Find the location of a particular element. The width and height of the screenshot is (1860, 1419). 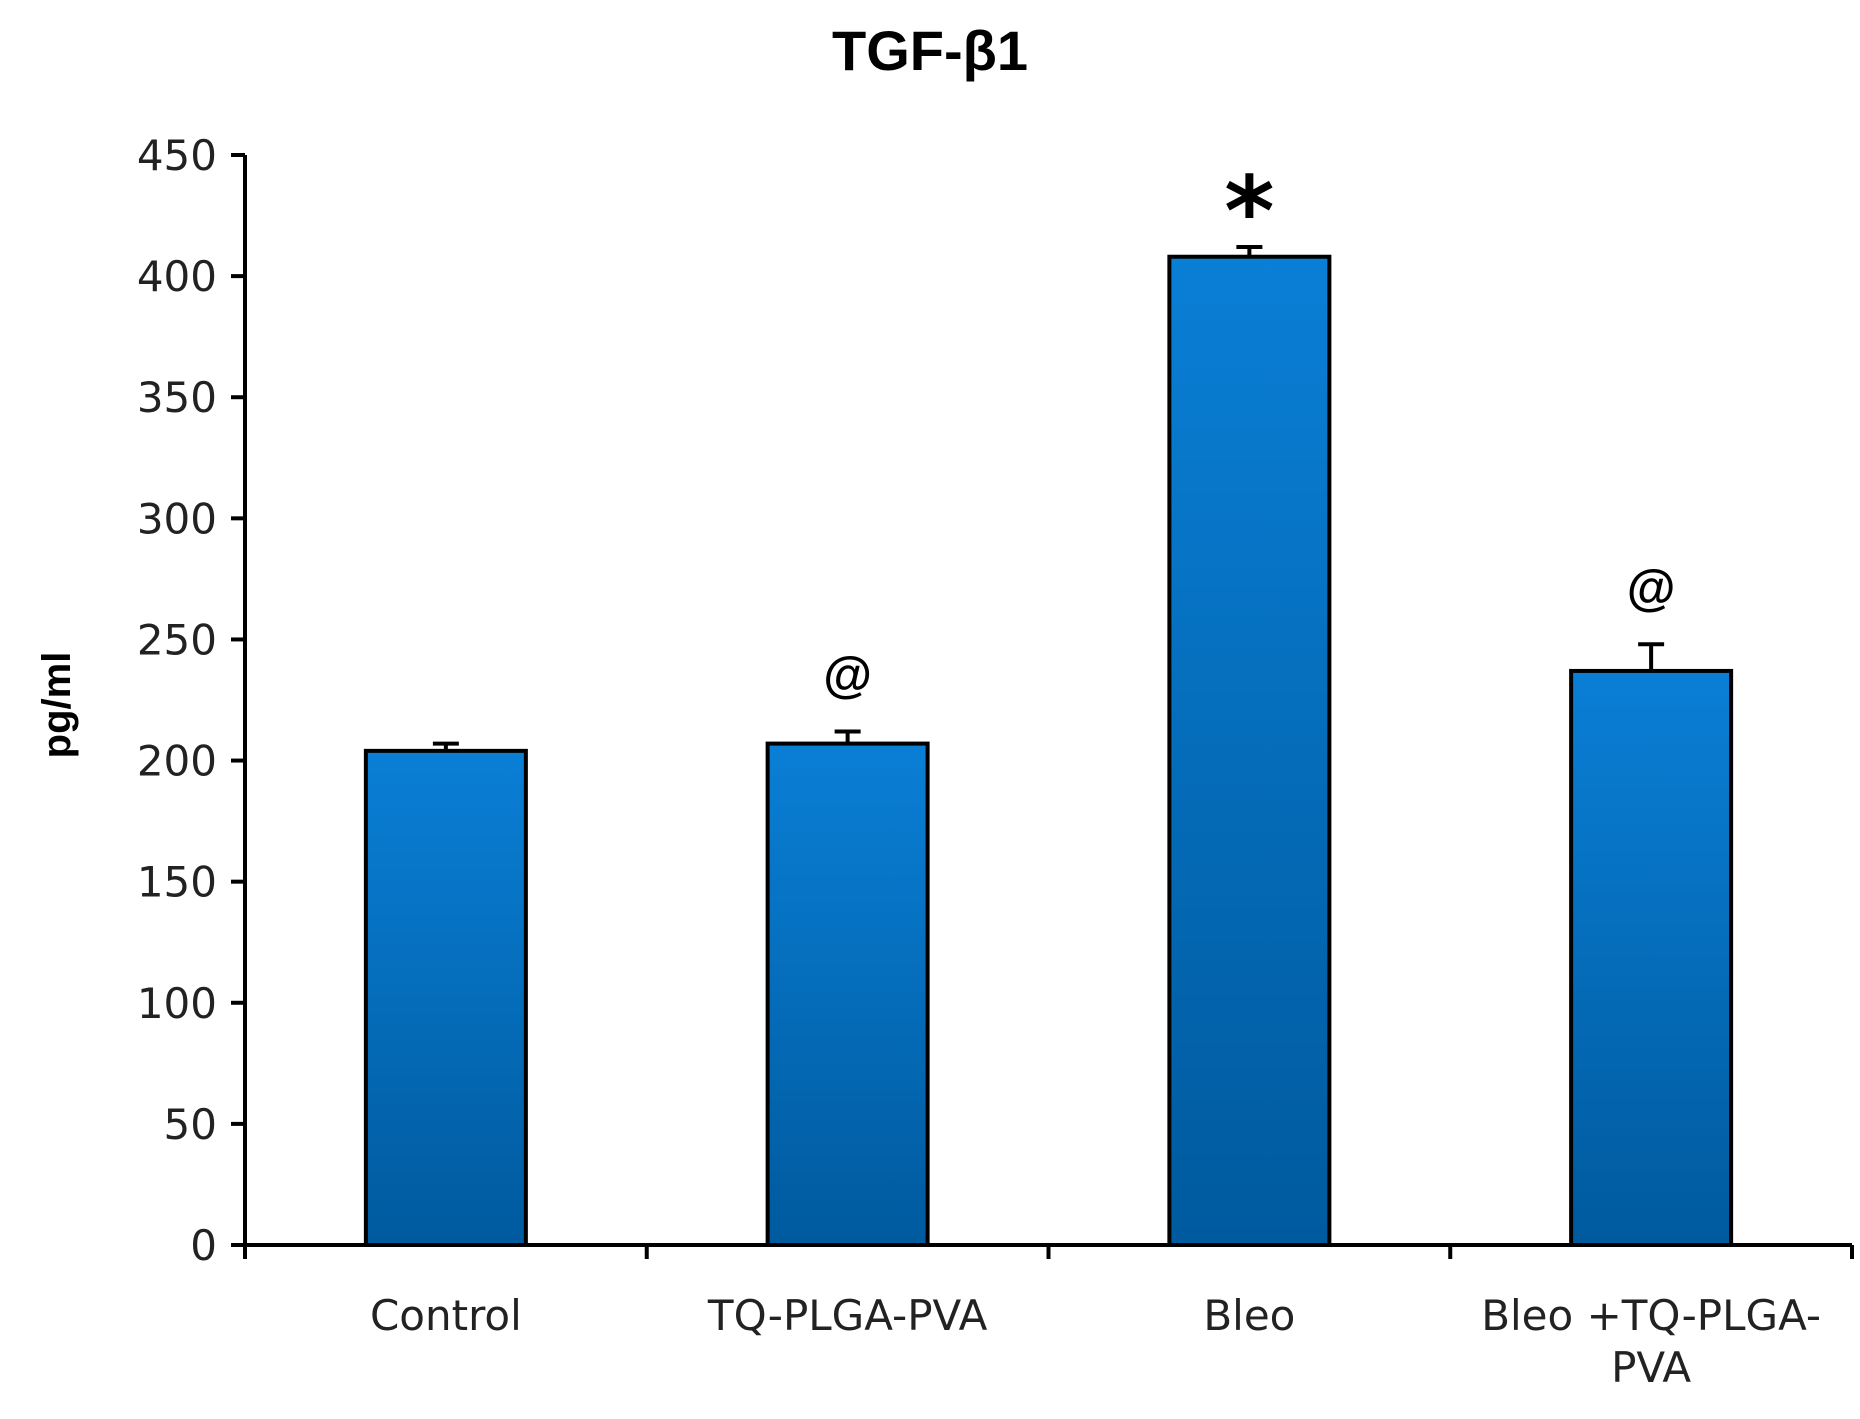

x-category-label: Control is located at coordinates (446, 1315).